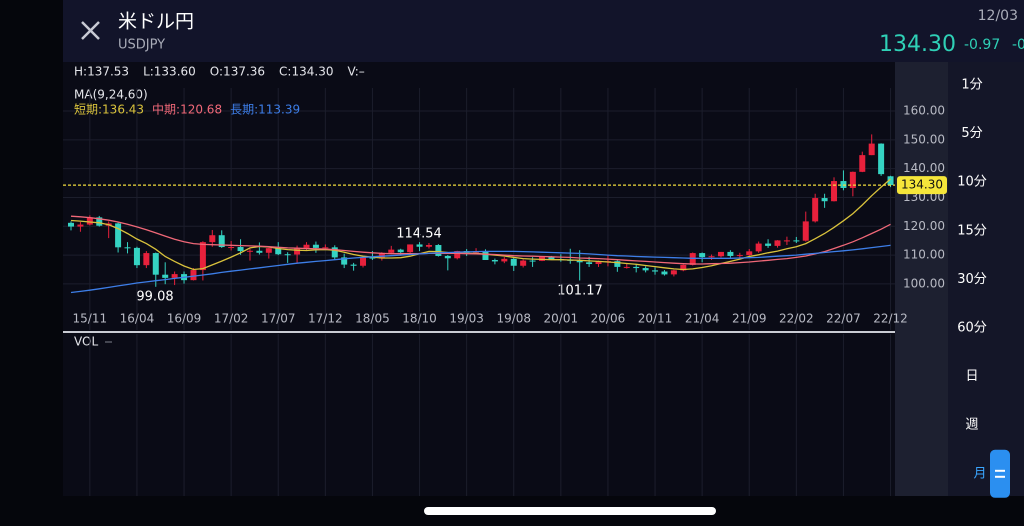 Image resolution: width=1024 pixels, height=526 pixels. I want to click on timeframe-option: 1分, so click(971, 85).